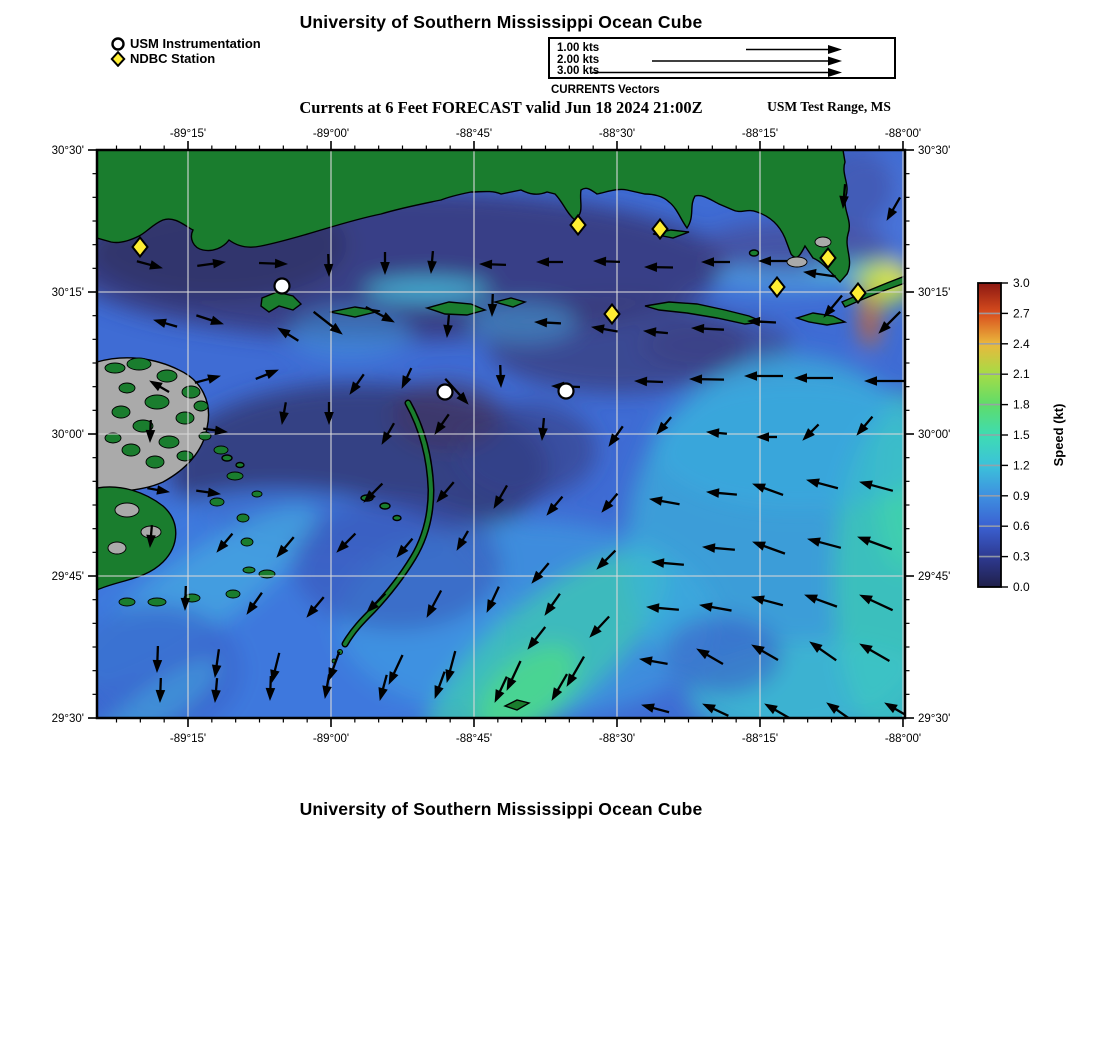  Describe the element at coordinates (578, 71) in the screenshot. I see `vector-legend-label-3: 3.00 kts` at that location.